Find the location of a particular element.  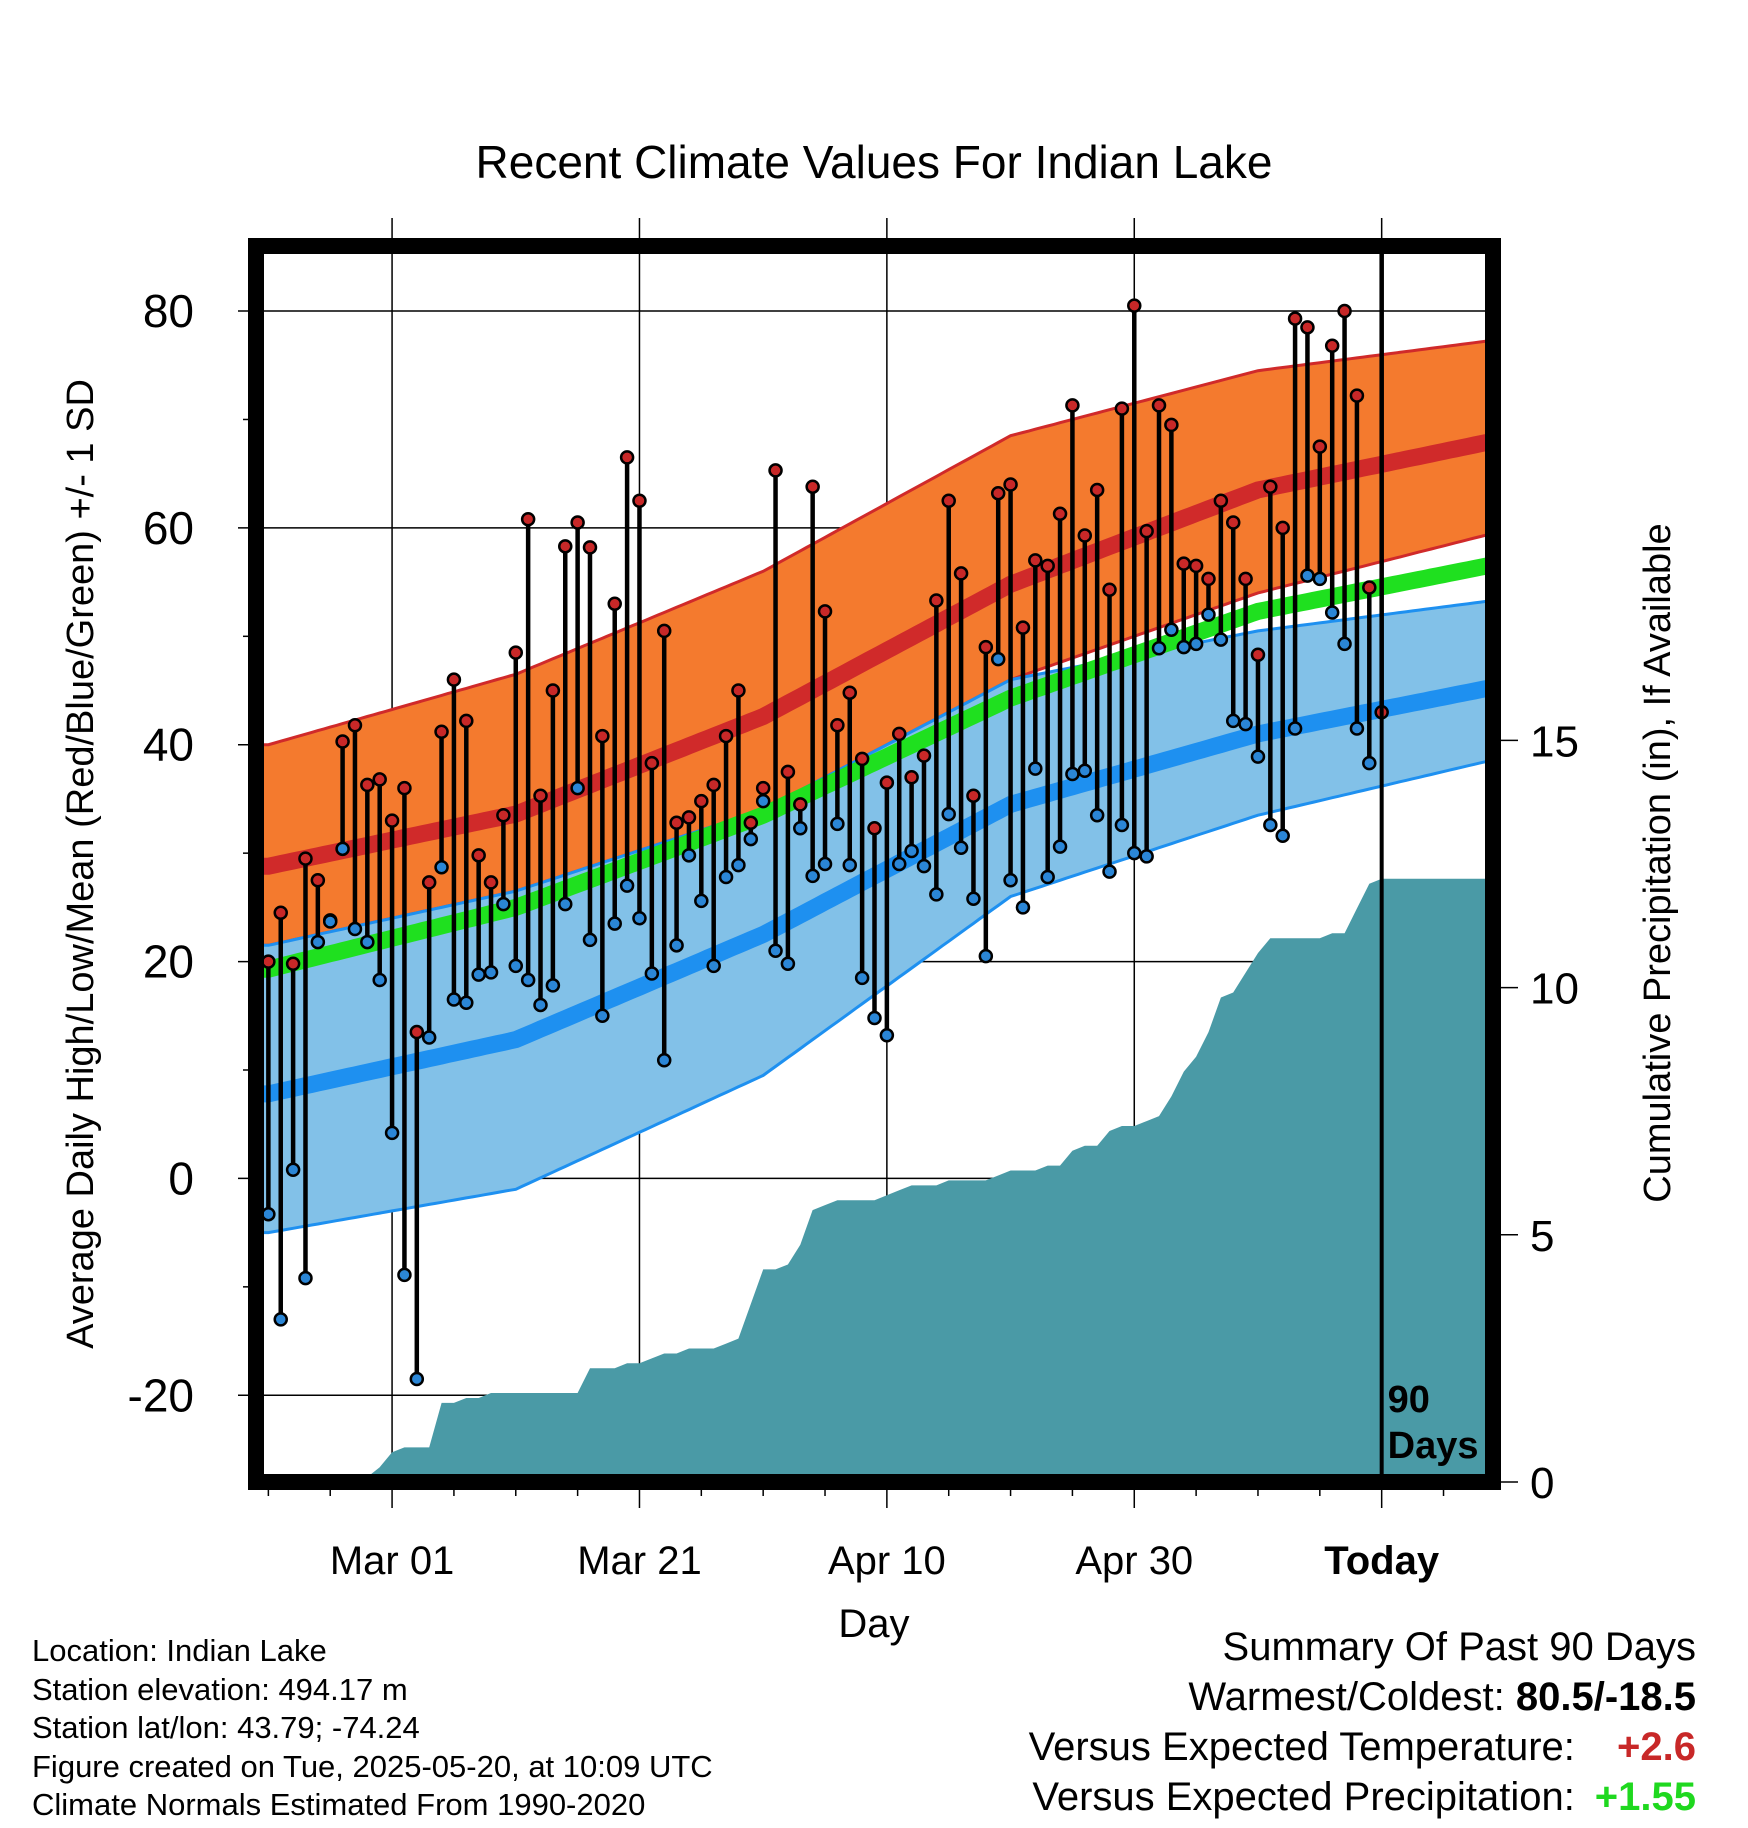

summary-warmest: Warmest/Coldest: 80.5/-18.5 is located at coordinates (1362, 1697).